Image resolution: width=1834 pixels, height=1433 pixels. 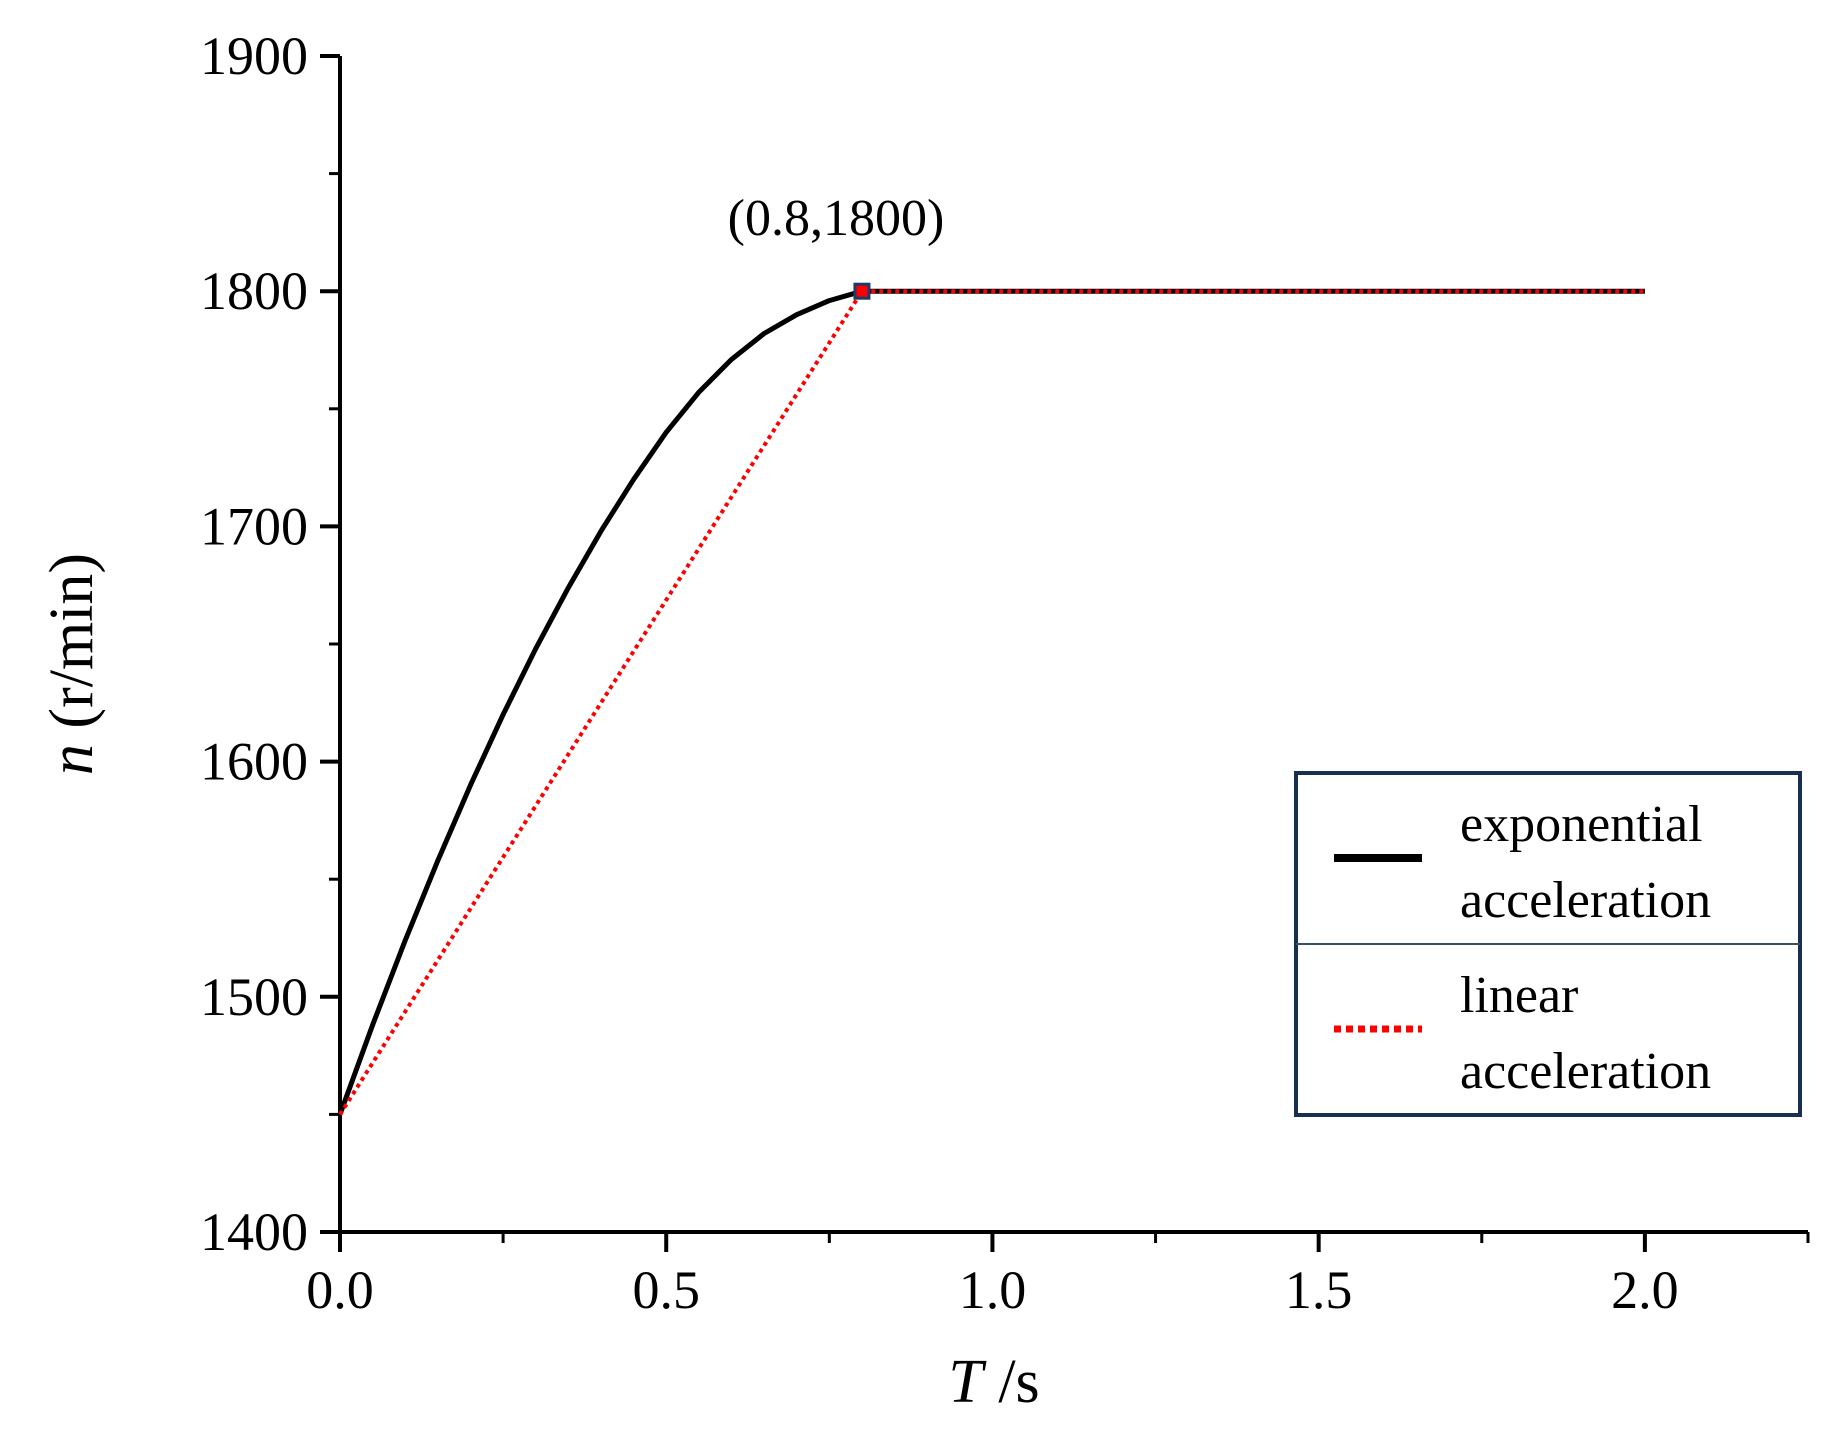 What do you see at coordinates (1011, 1382) in the screenshot?
I see `x-axis-unit: /s` at bounding box center [1011, 1382].